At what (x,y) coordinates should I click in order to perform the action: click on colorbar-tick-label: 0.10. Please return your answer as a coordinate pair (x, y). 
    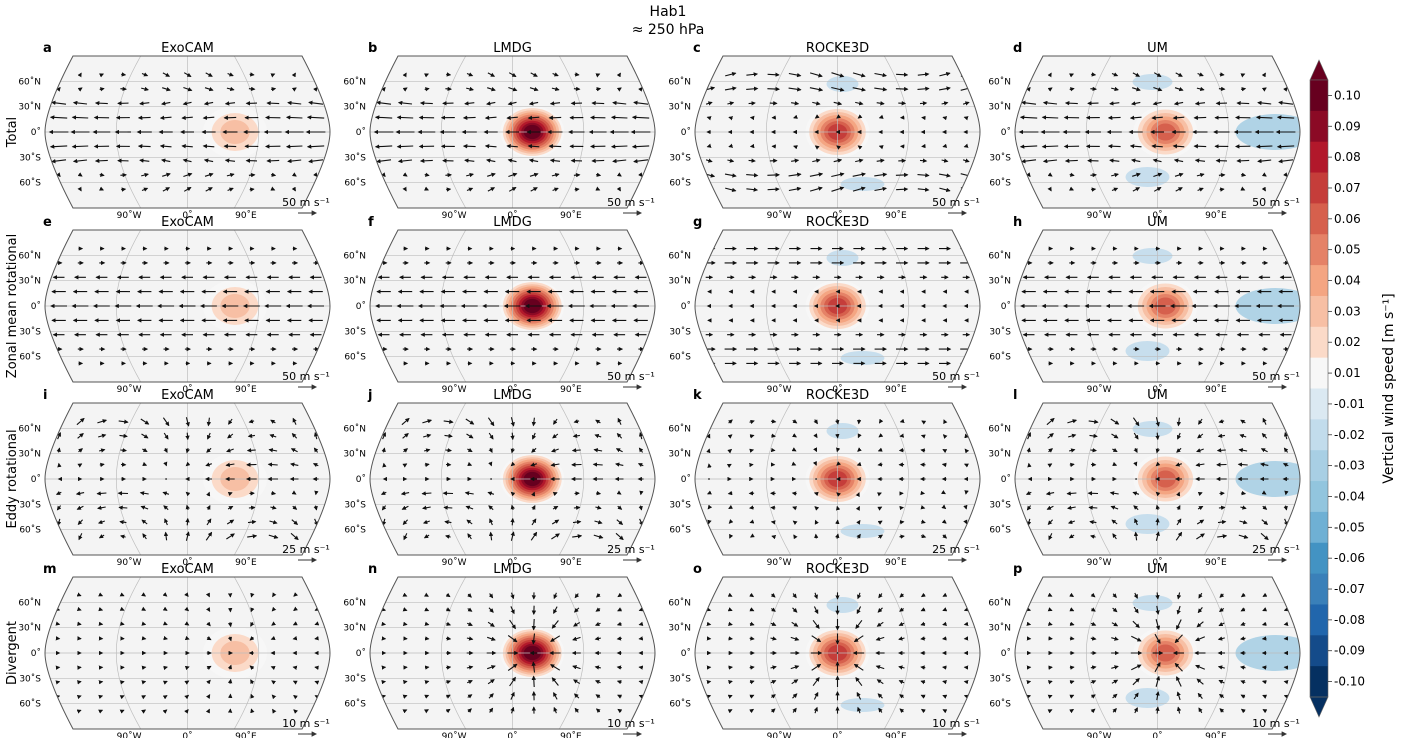
    Looking at the image, I should click on (1347, 95).